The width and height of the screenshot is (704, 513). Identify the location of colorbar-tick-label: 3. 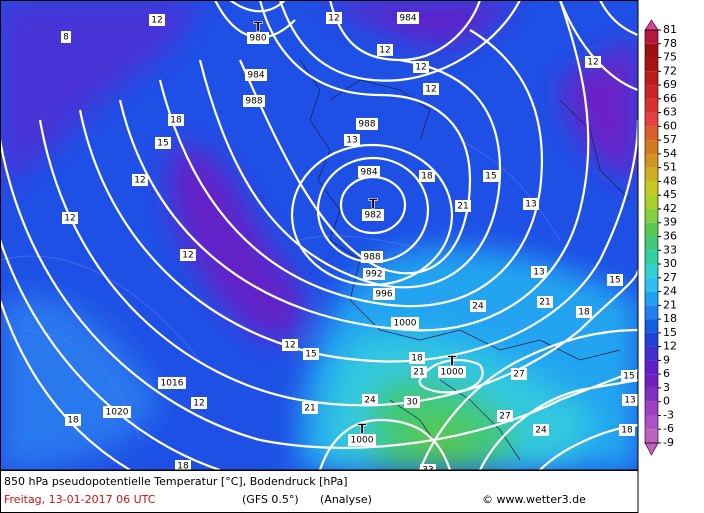
(666, 387).